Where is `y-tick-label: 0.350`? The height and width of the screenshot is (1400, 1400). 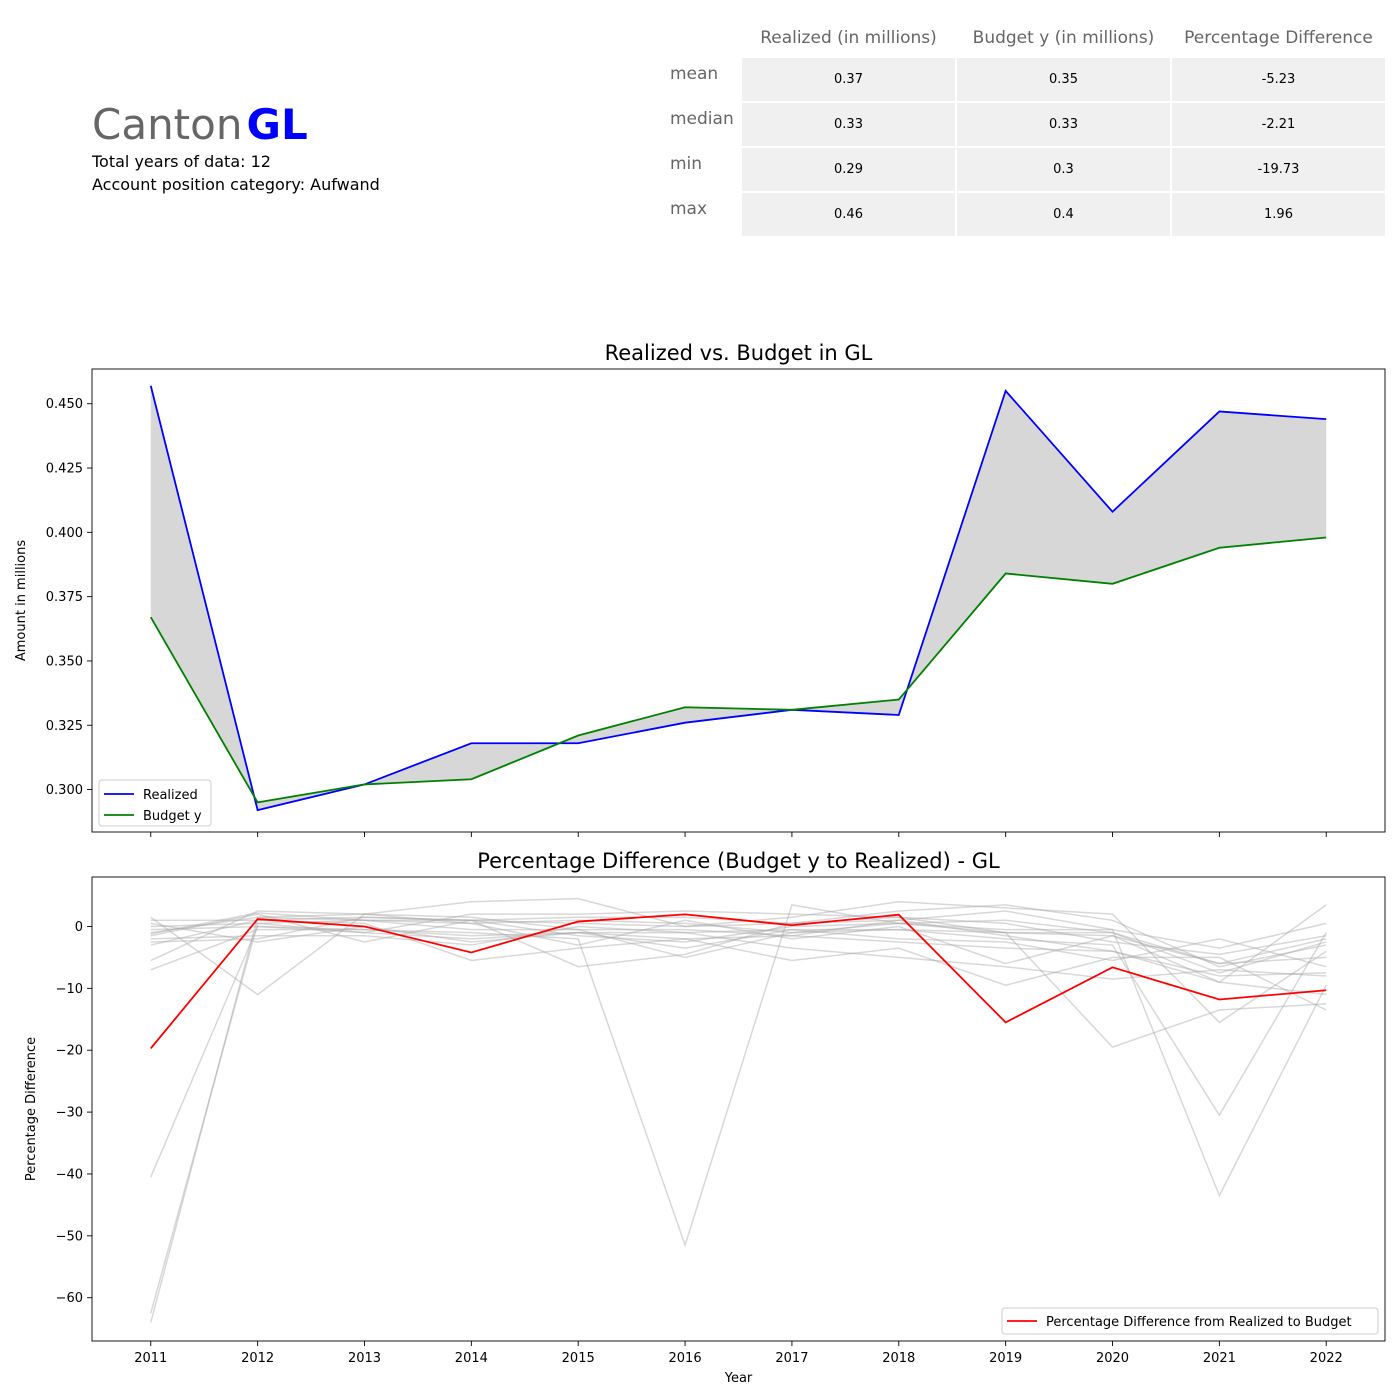 y-tick-label: 0.350 is located at coordinates (64, 661).